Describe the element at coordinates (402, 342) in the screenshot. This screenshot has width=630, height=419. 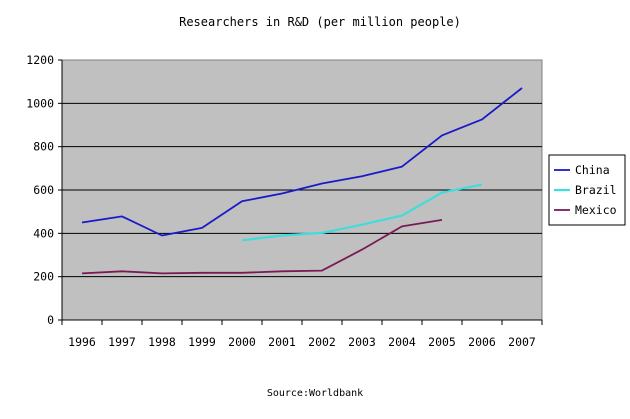
I see `x-tick-label: 2004` at that location.